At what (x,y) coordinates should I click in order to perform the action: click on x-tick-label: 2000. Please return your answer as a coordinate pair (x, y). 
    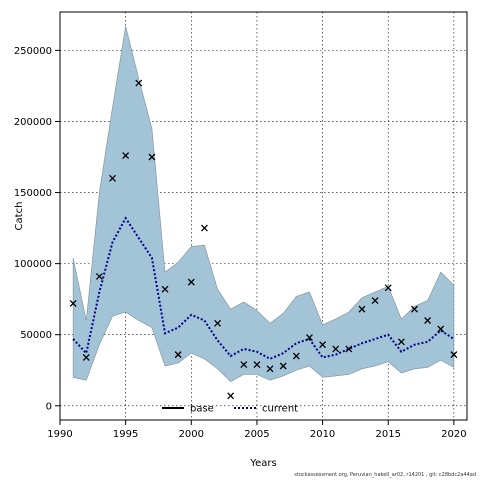
    Looking at the image, I should click on (191, 434).